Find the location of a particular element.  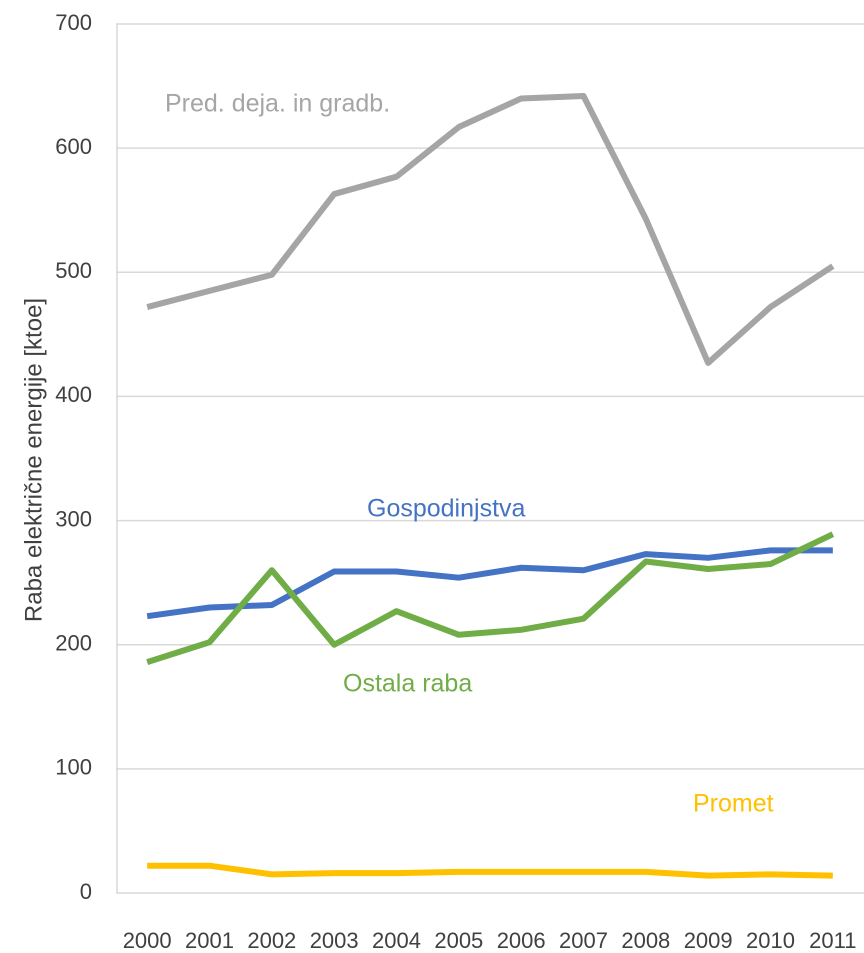

series-label: Ostala raba is located at coordinates (407, 684).